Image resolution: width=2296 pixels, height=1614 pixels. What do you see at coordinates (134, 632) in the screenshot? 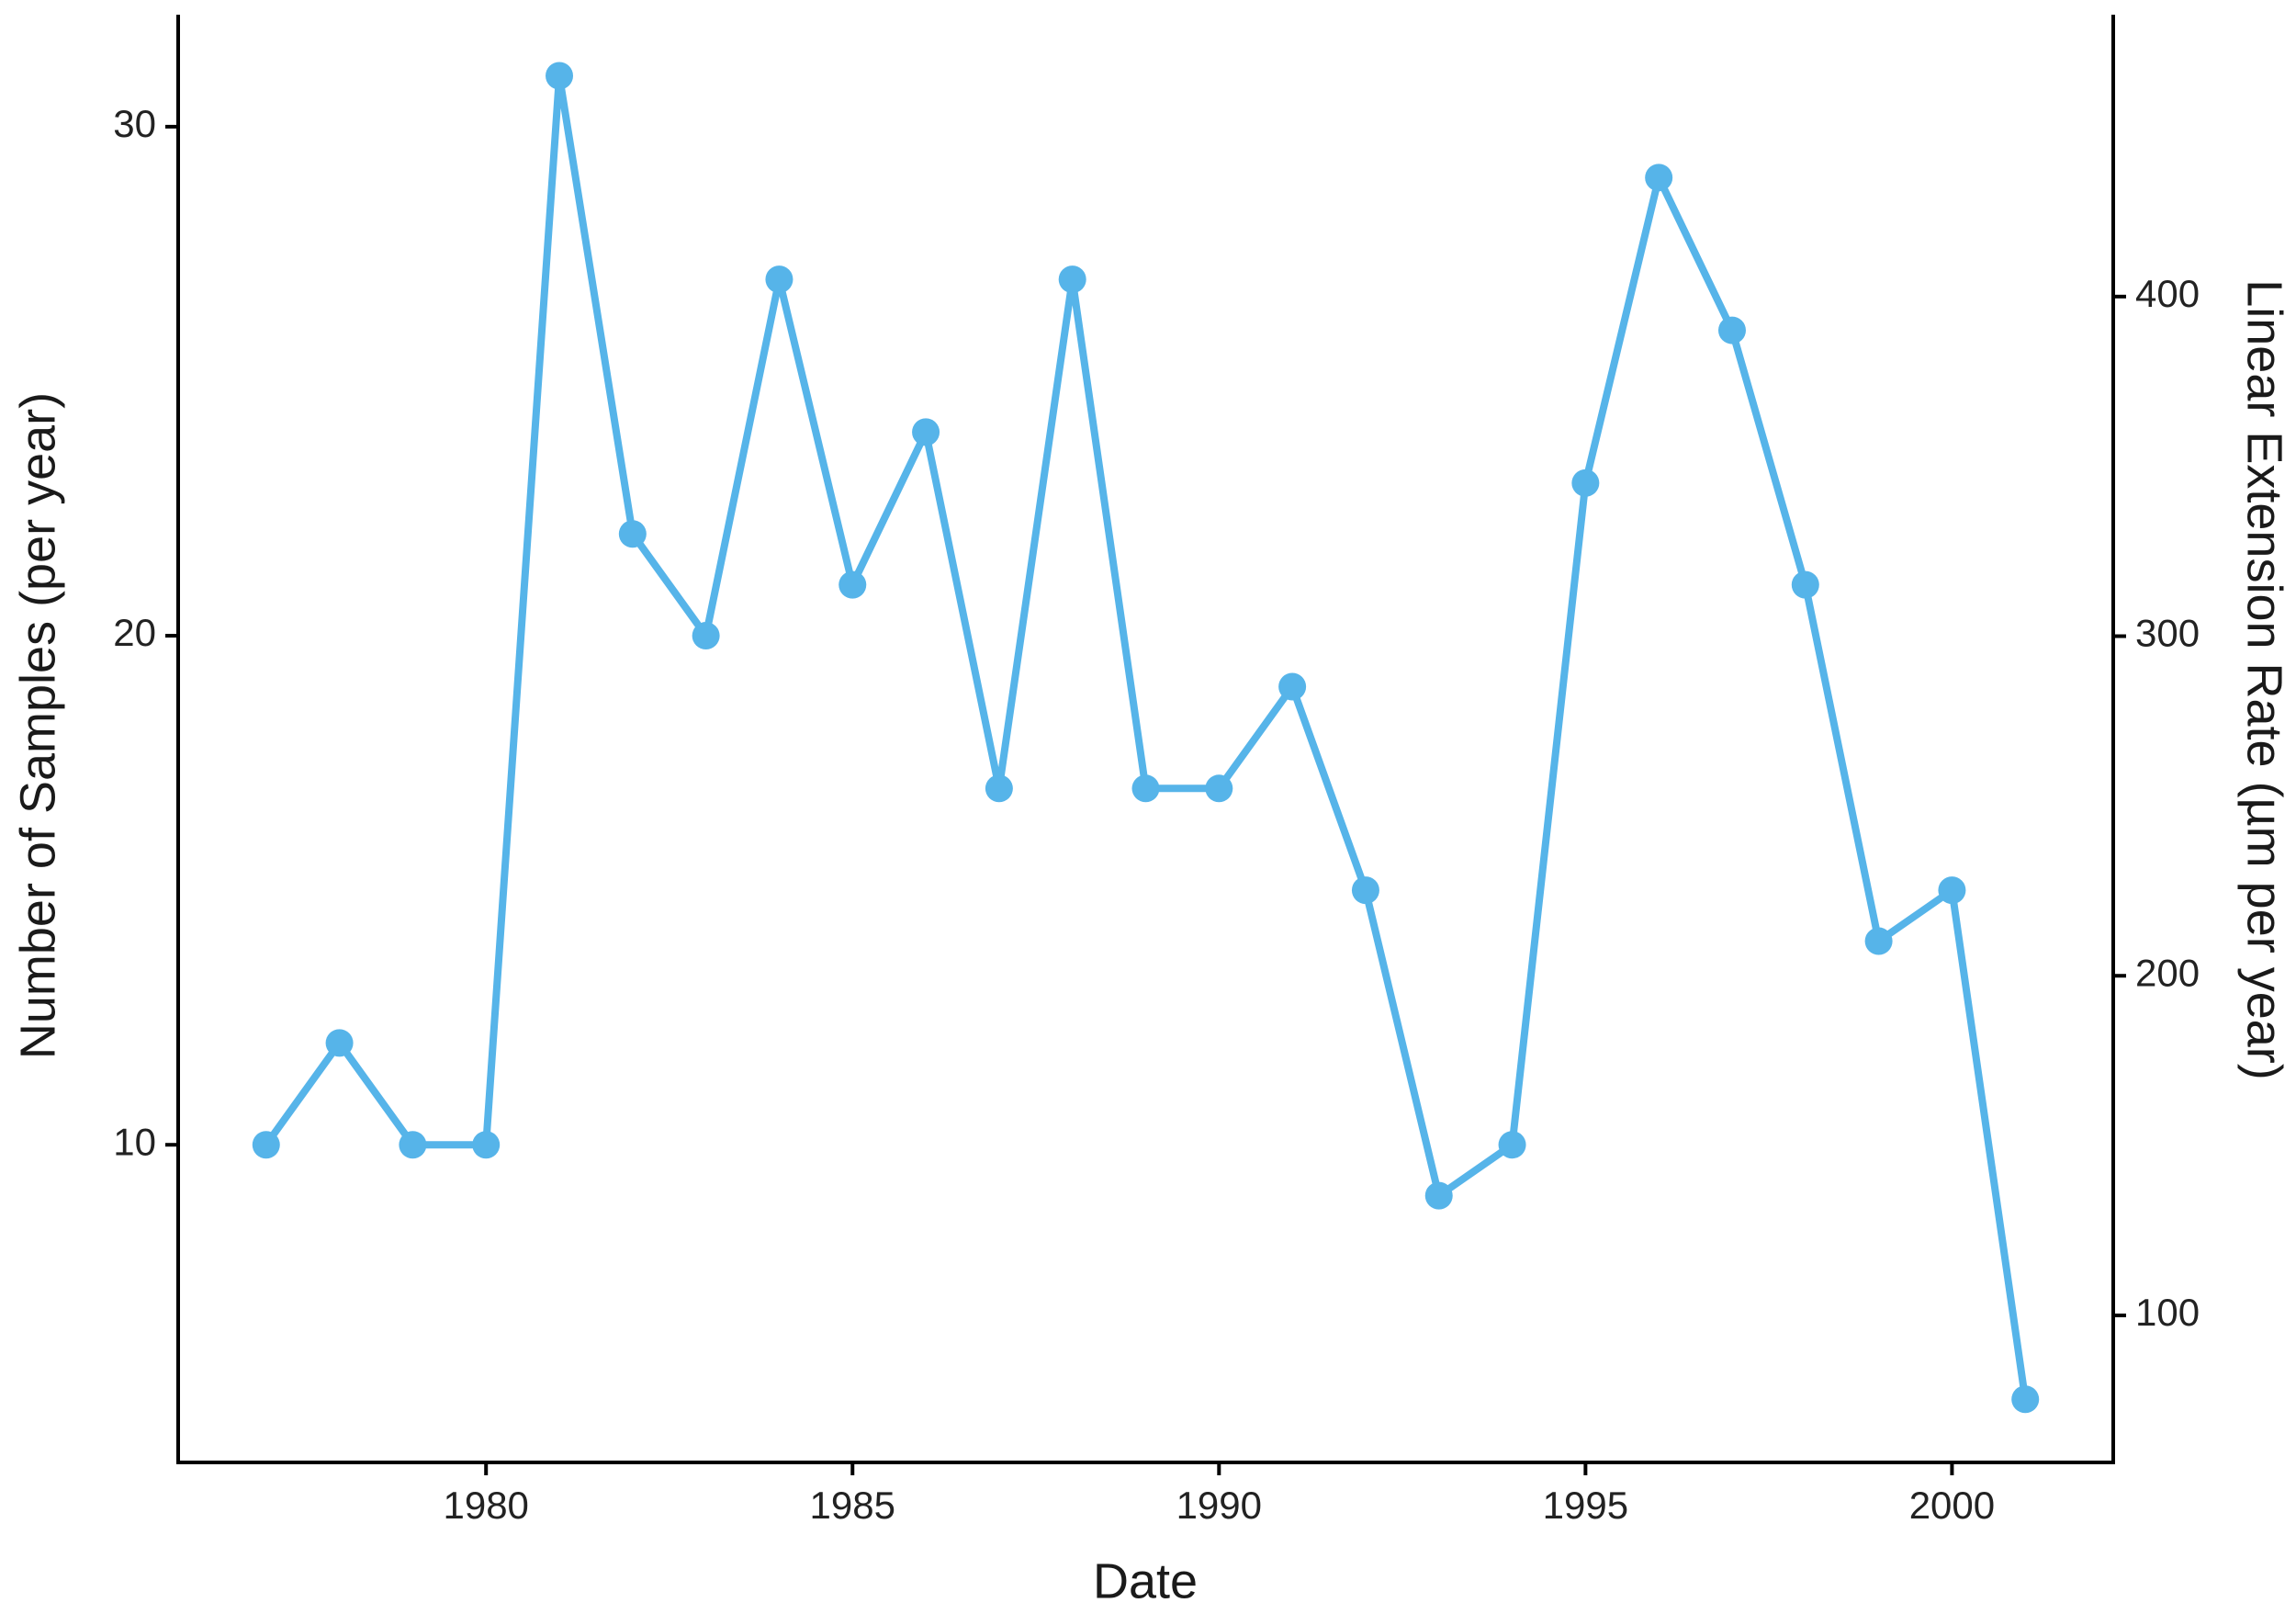
I see `y-tick-label: 20` at bounding box center [134, 632].